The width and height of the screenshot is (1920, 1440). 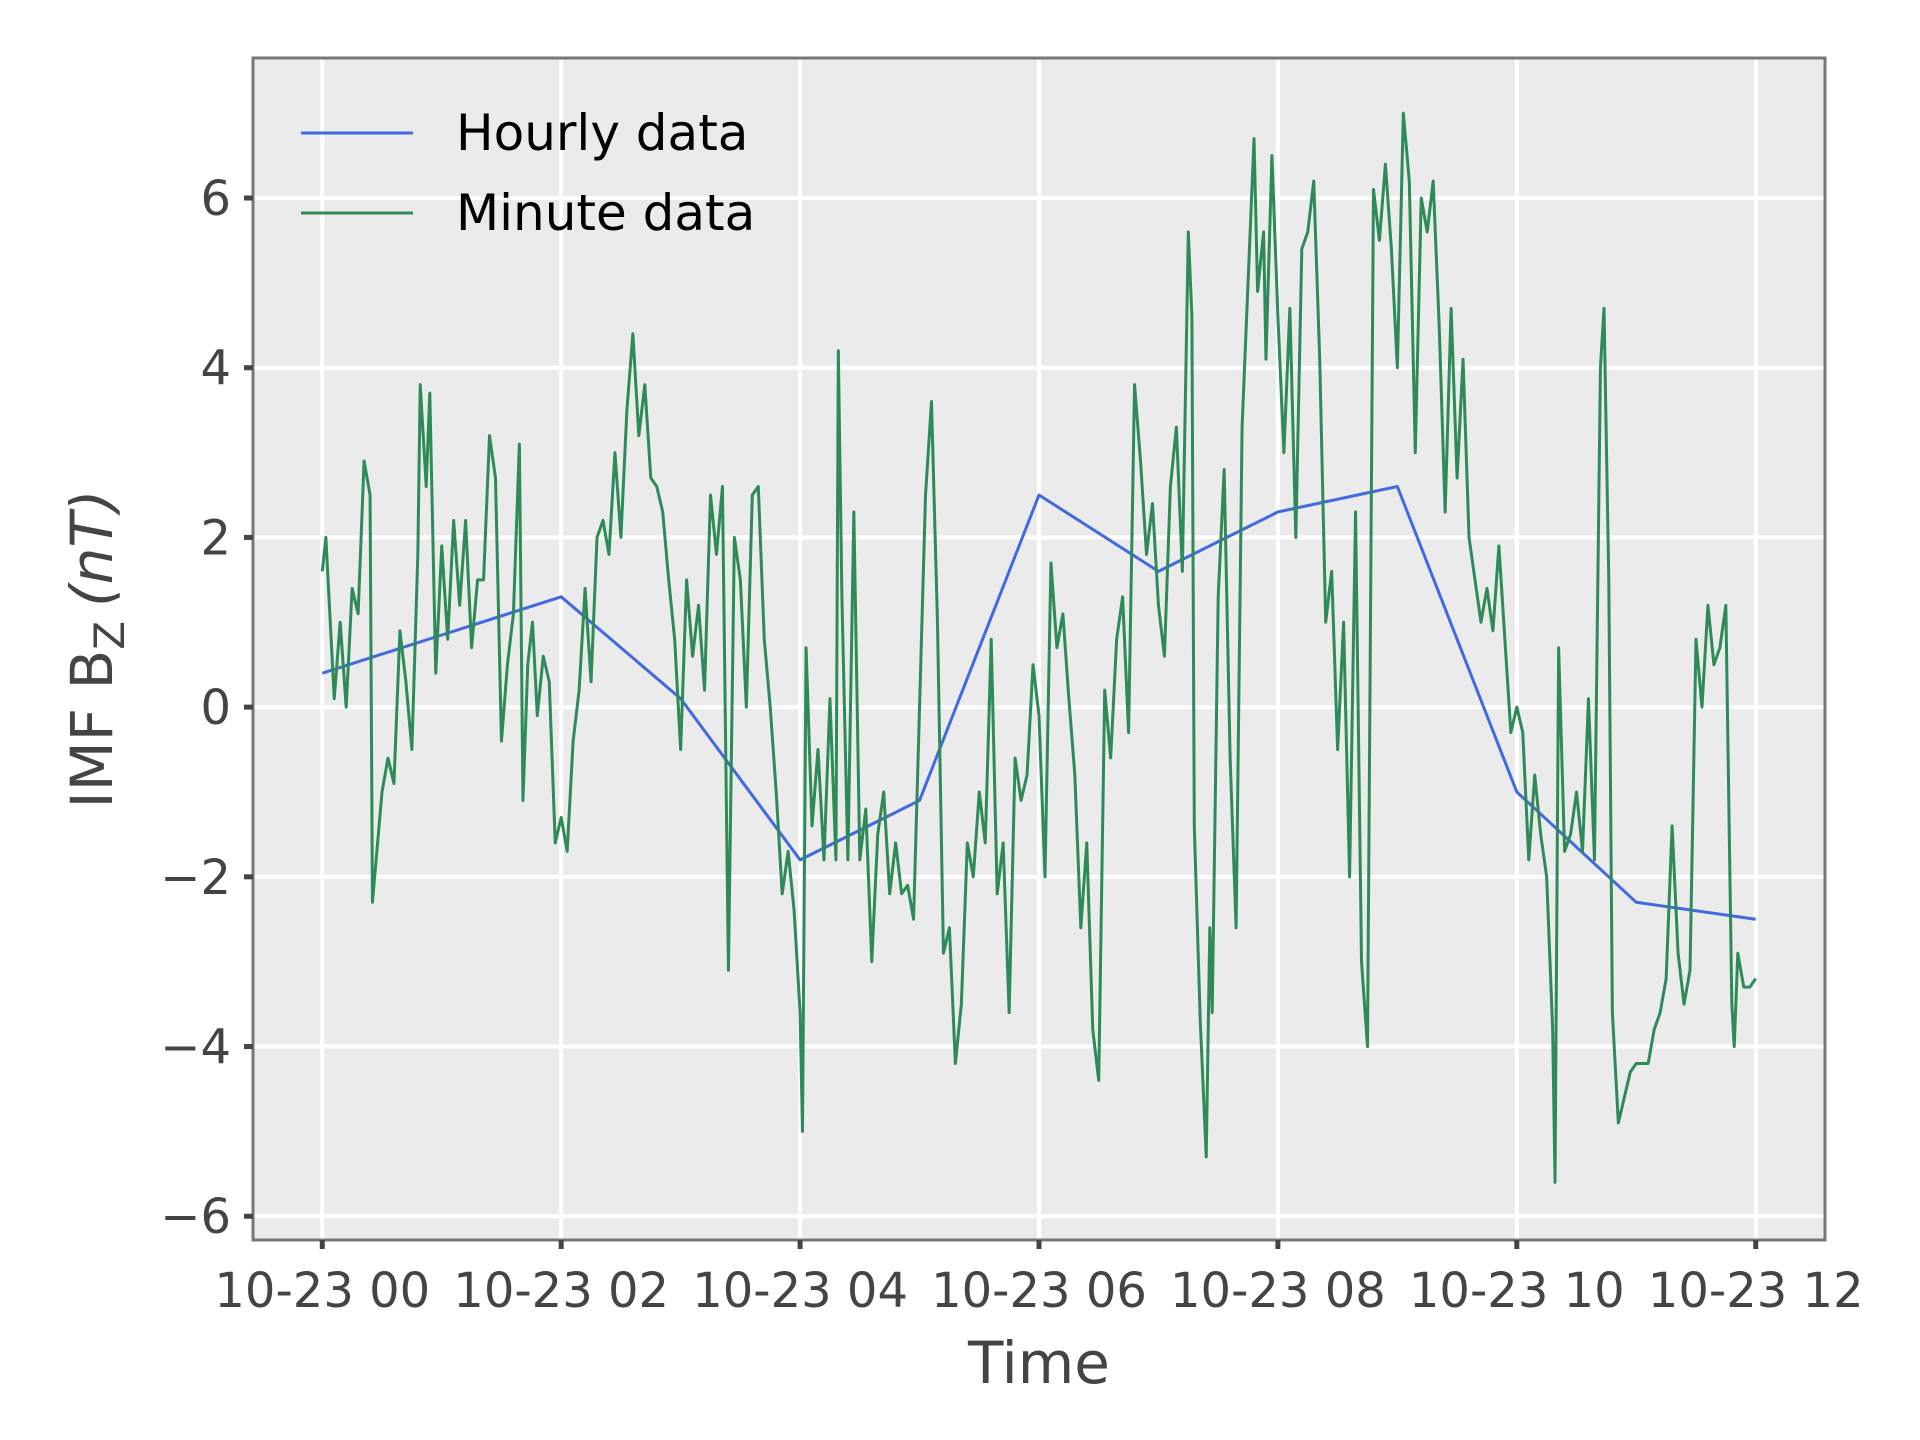 What do you see at coordinates (605, 213) in the screenshot?
I see `legend-label: Minute data` at bounding box center [605, 213].